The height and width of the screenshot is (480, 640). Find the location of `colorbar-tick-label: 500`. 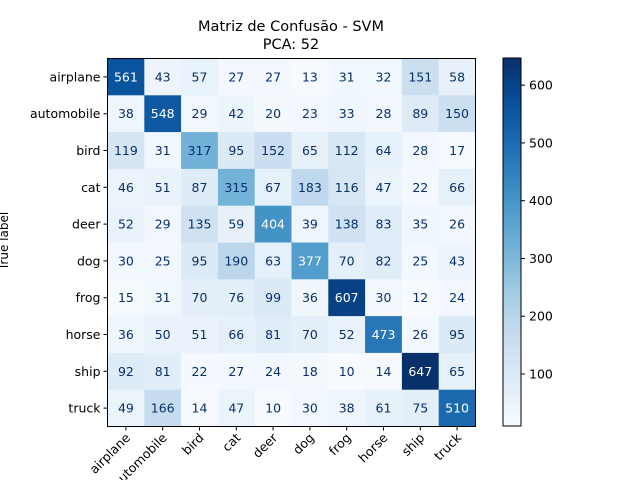

colorbar-tick-label: 500 is located at coordinates (541, 142).